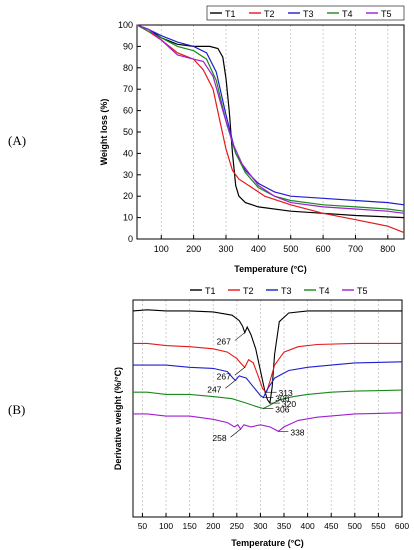 The image size is (414, 550). Describe the element at coordinates (190, 526) in the screenshot. I see `x-tick-label: 150` at that location.